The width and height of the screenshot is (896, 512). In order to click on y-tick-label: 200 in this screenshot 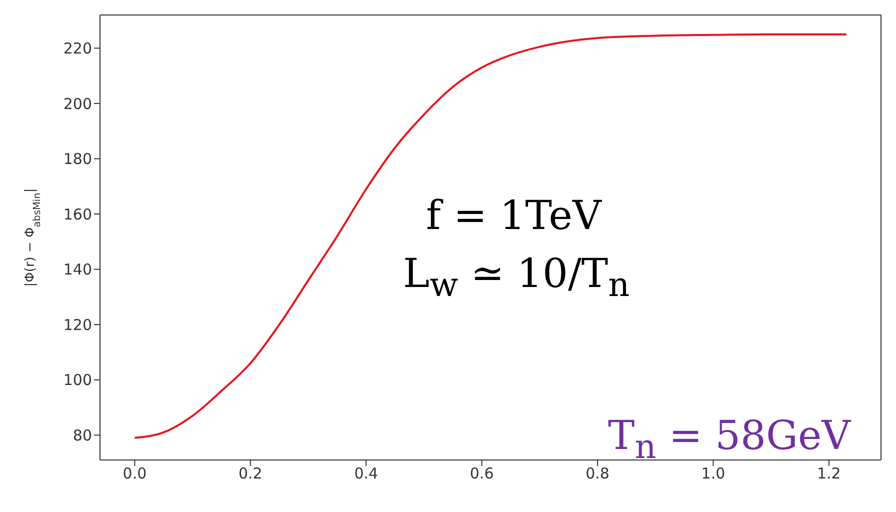, I will do `click(77, 103)`.